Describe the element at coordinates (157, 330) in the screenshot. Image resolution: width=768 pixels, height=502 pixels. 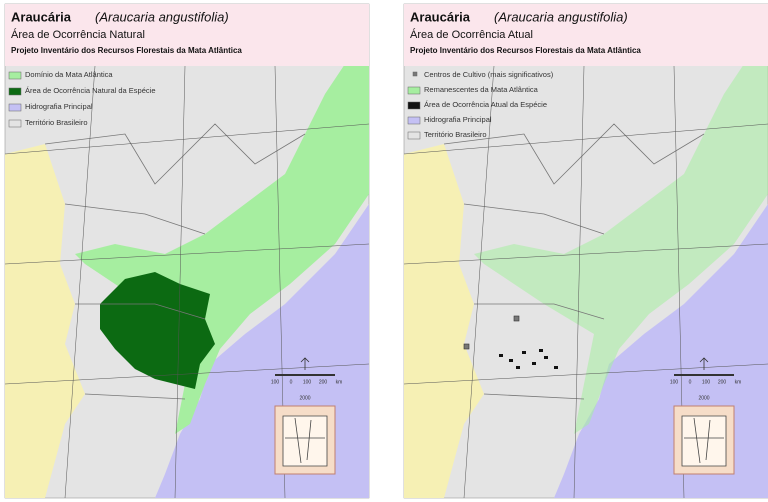
I see `natural-occurrence` at that location.